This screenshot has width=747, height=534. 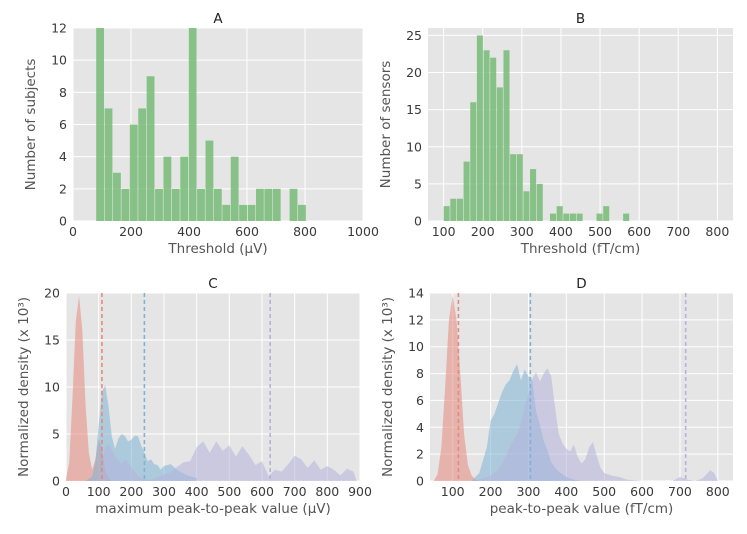 What do you see at coordinates (218, 19) in the screenshot?
I see `panel-title: A` at bounding box center [218, 19].